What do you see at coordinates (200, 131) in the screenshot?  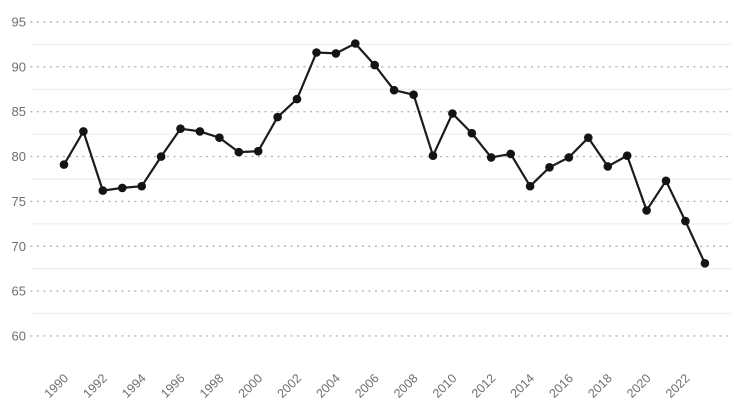 I see `data-point-1997` at bounding box center [200, 131].